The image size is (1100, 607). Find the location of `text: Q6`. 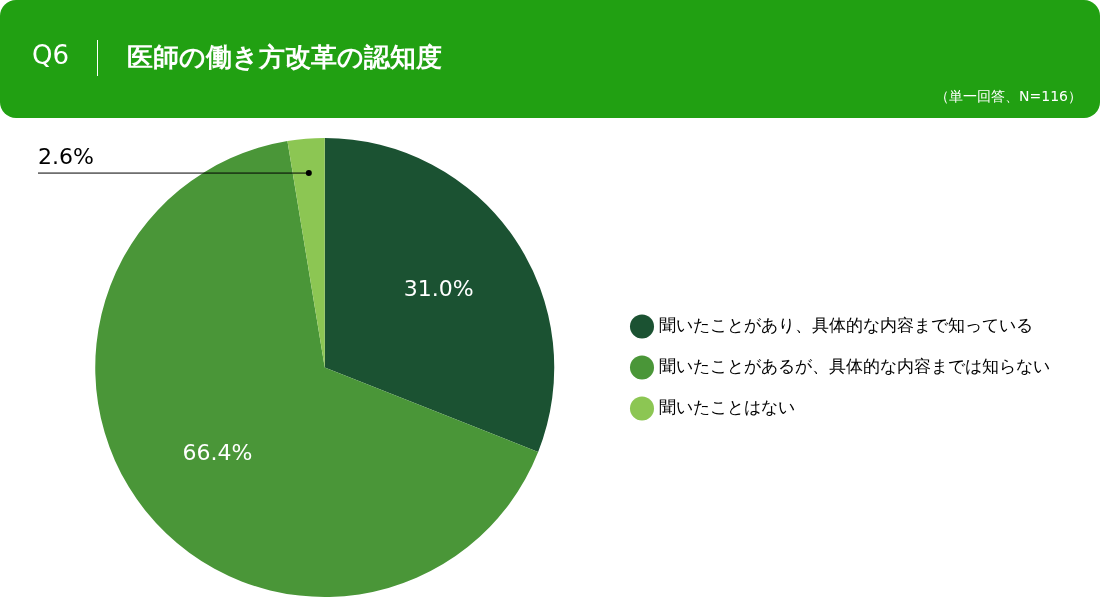

text: Q6 is located at coordinates (51, 55).